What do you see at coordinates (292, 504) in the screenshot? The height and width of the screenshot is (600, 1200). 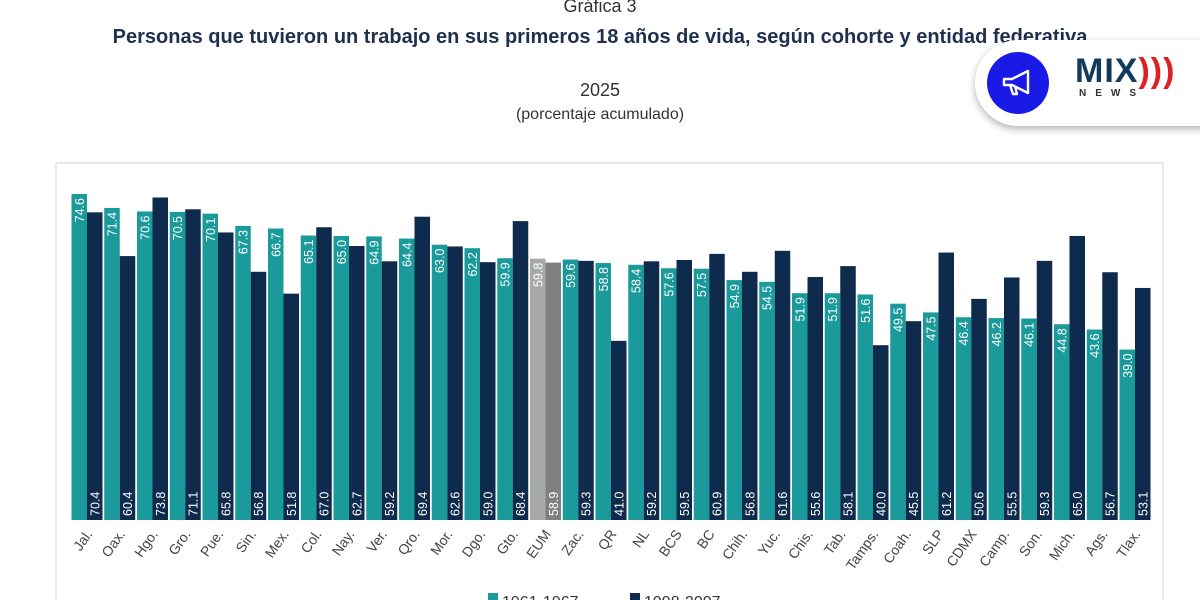 I see `data-label: 51.8` at bounding box center [292, 504].